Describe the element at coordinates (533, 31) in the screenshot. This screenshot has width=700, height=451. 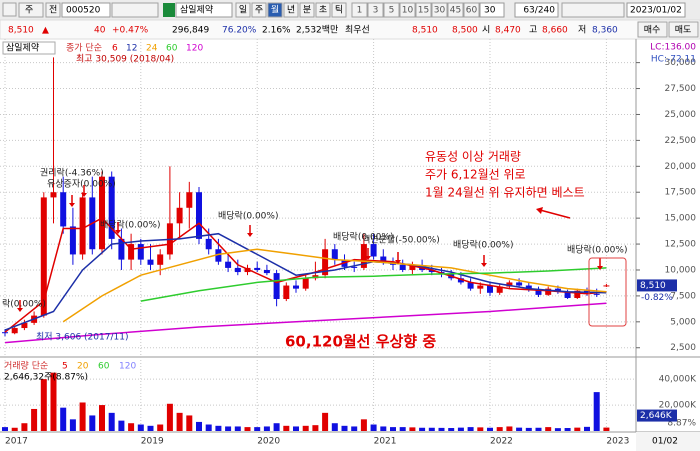
I see `high-label: 고` at that location.